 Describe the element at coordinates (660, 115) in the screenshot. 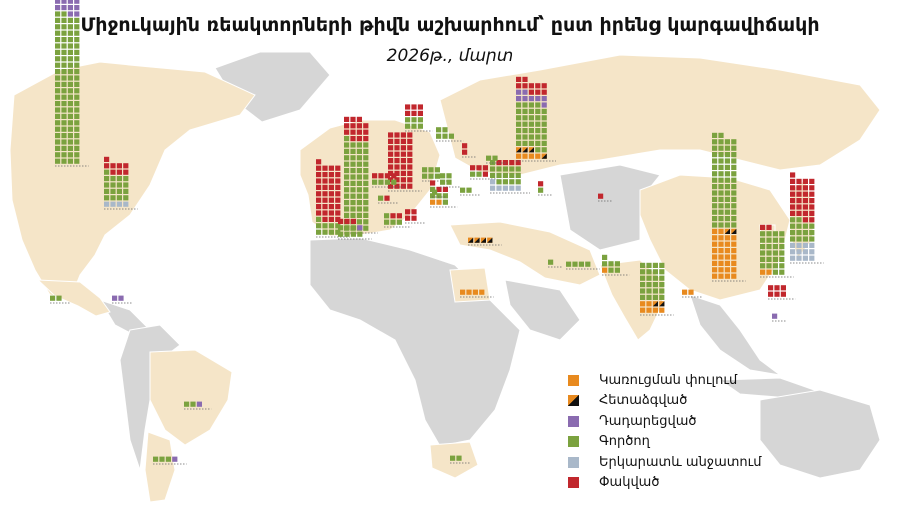

I see `land-russia` at that location.